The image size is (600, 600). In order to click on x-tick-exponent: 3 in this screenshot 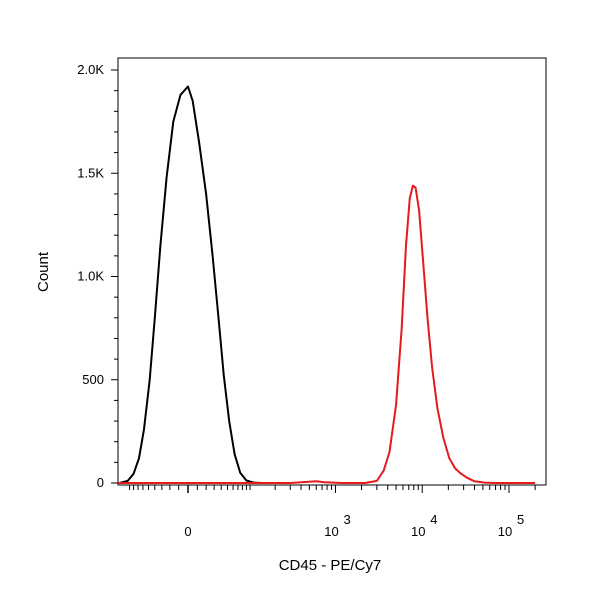, I will do `click(346, 519)`.